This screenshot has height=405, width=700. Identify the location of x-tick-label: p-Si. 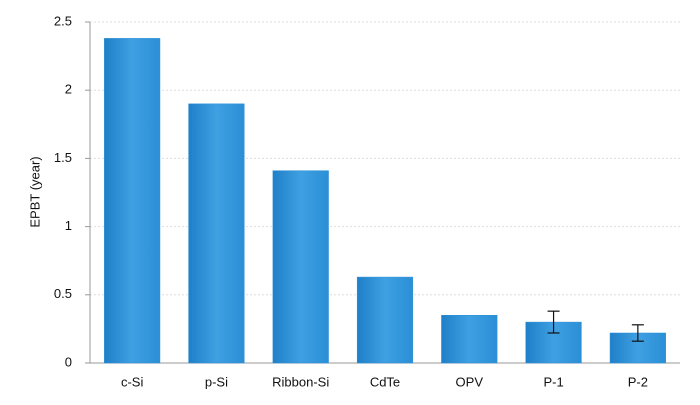
(216, 381).